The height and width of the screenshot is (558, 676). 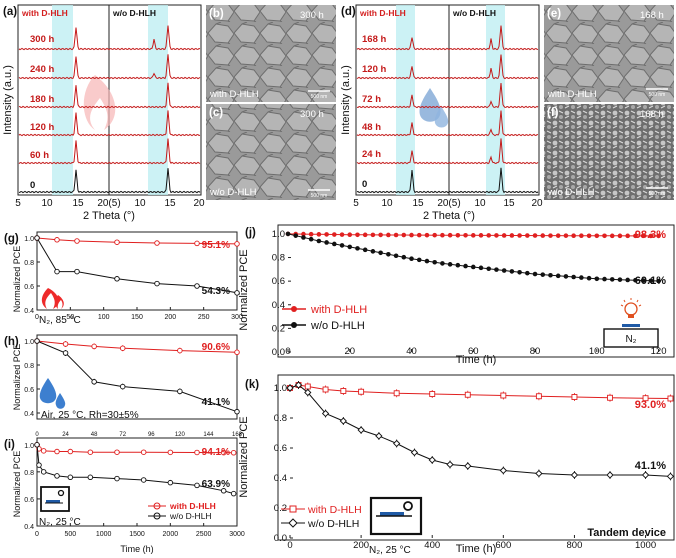 I want to click on x-tick-label: 48, so click(x=94, y=435).